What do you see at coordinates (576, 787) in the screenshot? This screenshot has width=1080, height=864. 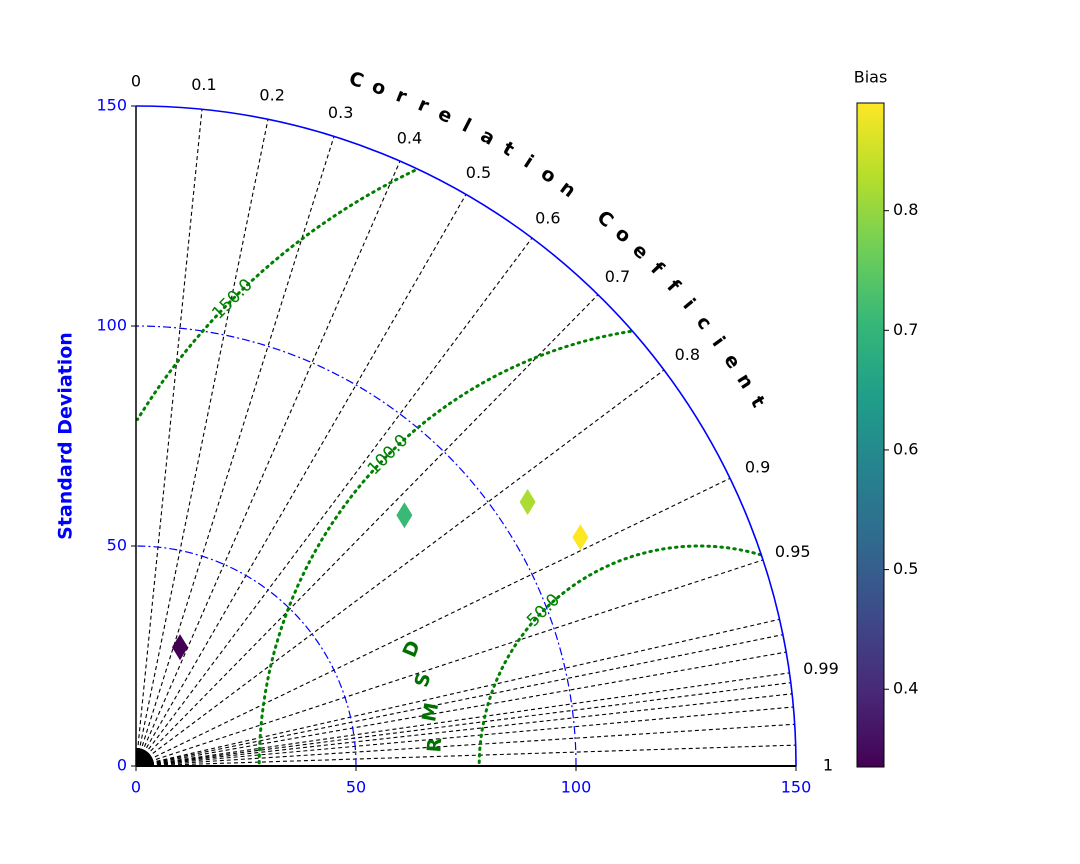 I see `x-tick-label: 100` at bounding box center [576, 787].